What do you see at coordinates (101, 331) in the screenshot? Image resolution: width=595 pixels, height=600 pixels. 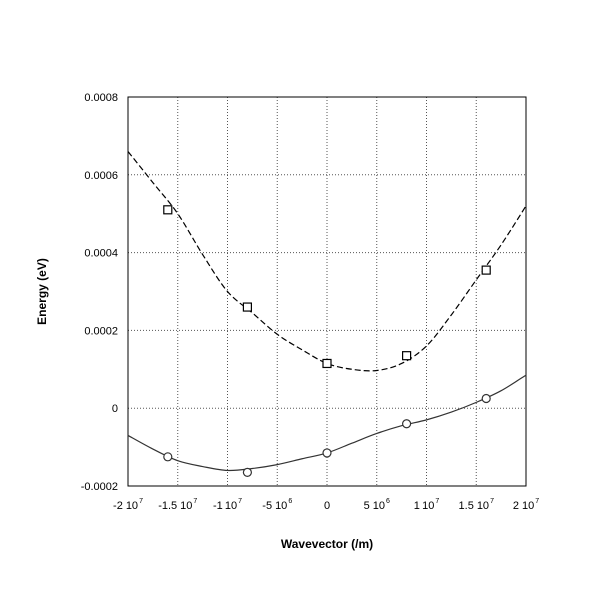 I see `y-tick-label: 0.0002` at bounding box center [101, 331].